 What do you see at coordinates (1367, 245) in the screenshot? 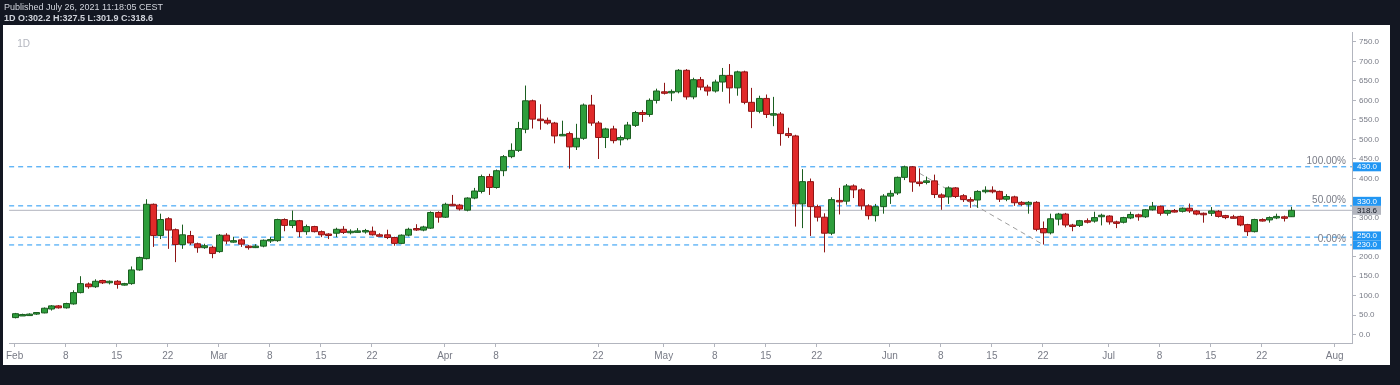
I see `ref-line-label: 230.0` at bounding box center [1367, 245].